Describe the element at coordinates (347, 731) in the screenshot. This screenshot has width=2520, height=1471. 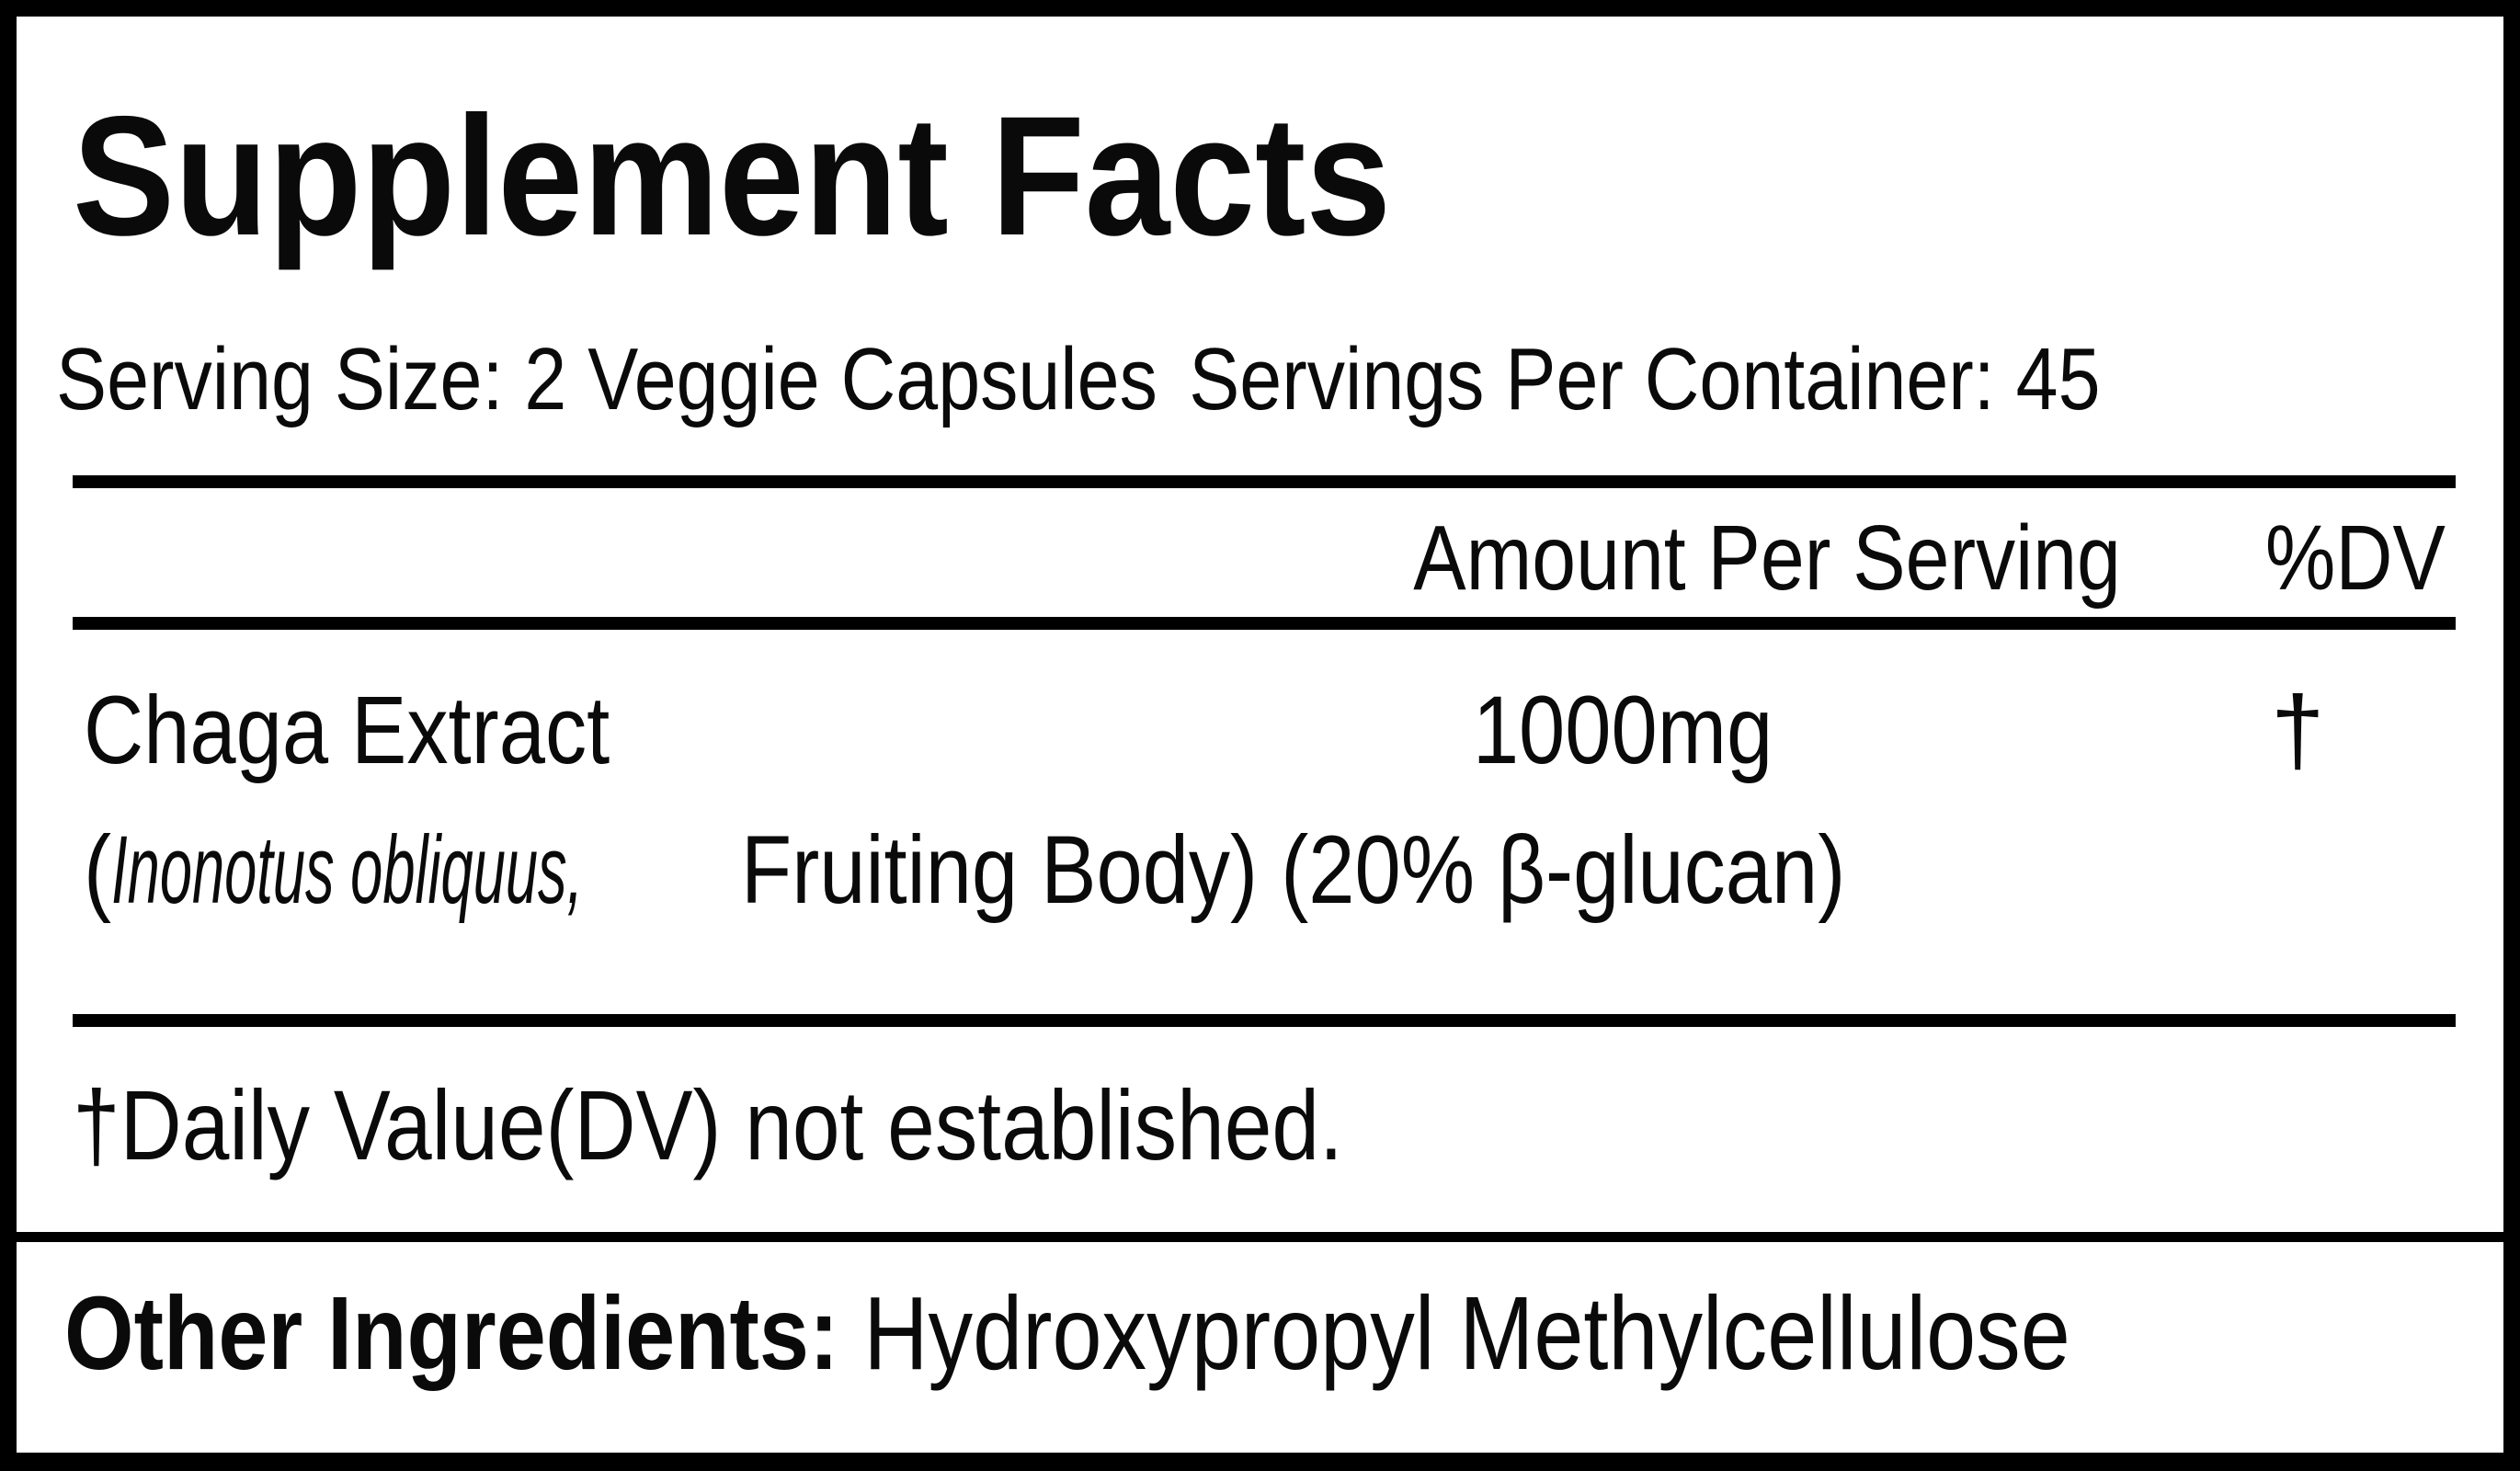
I see `ingredient-name: Chaga Extract` at that location.